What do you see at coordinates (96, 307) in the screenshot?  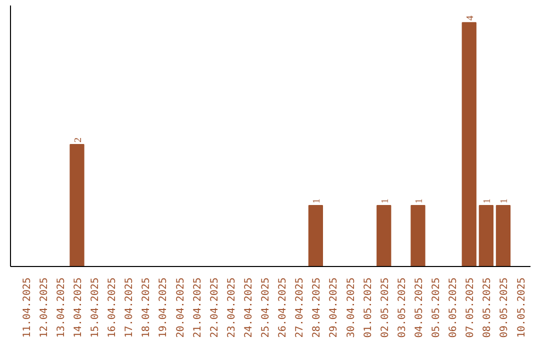 I see `x-tick-label: 15.04.2025` at bounding box center [96, 307].